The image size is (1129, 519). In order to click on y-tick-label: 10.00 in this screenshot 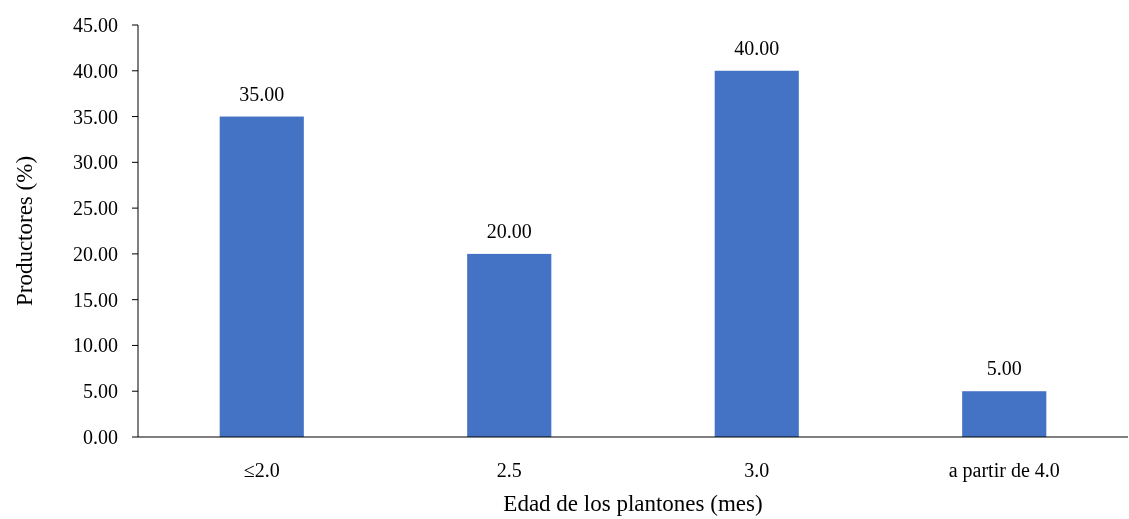, I will do `click(95, 345)`.